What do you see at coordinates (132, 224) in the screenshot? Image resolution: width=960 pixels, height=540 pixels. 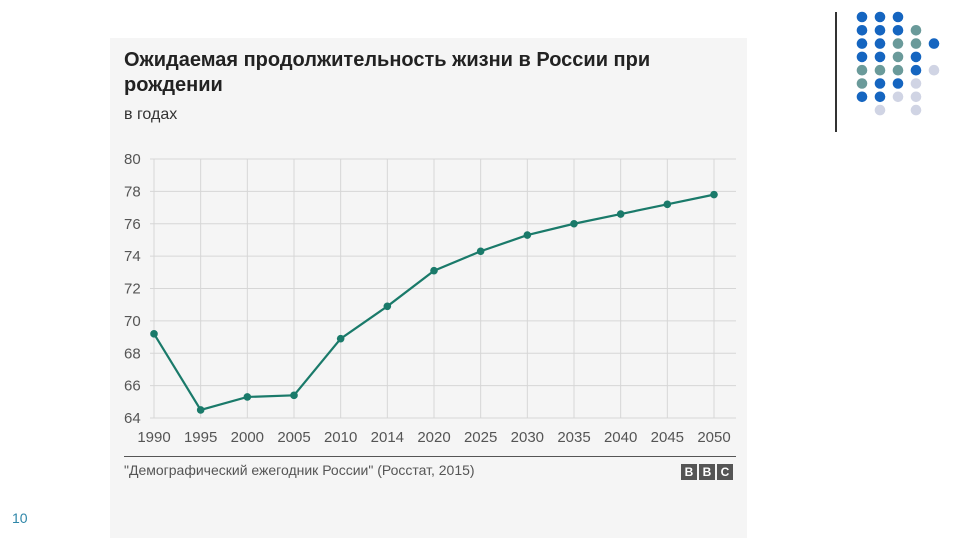 I see `y-tick-label: 76` at bounding box center [132, 224].